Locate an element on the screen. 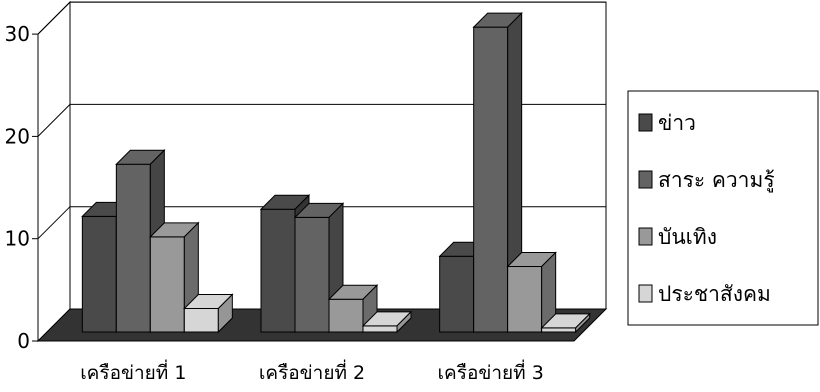  y-tick-label: 30 is located at coordinates (17, 34).